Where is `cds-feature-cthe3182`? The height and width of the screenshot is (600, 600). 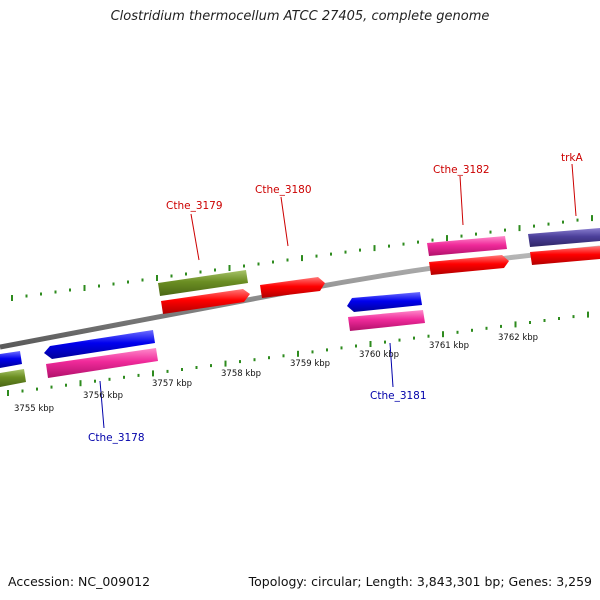
cds-feature-cthe3182 is located at coordinates (467, 246).